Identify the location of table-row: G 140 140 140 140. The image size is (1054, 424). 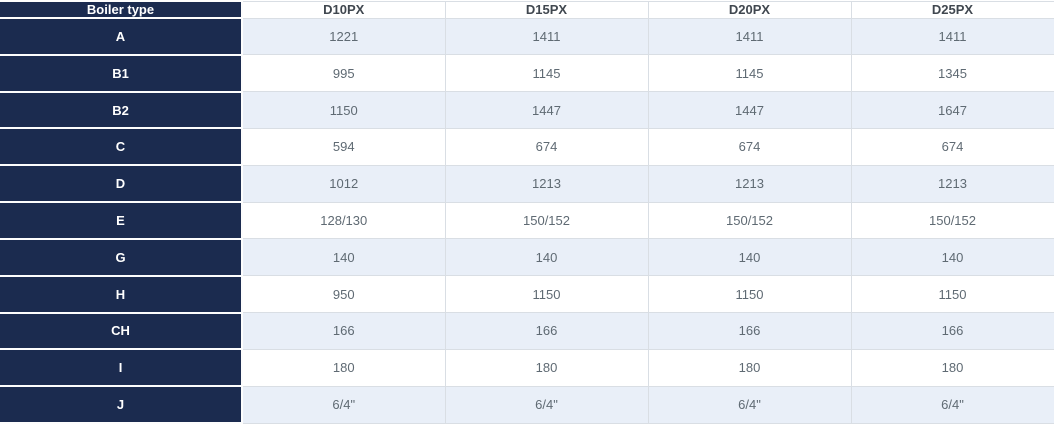
(527, 257).